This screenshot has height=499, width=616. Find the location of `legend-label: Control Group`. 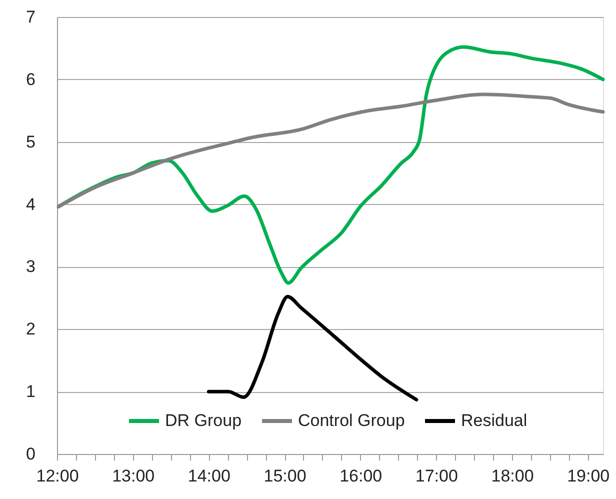

legend-label: Control Group is located at coordinates (351, 420).